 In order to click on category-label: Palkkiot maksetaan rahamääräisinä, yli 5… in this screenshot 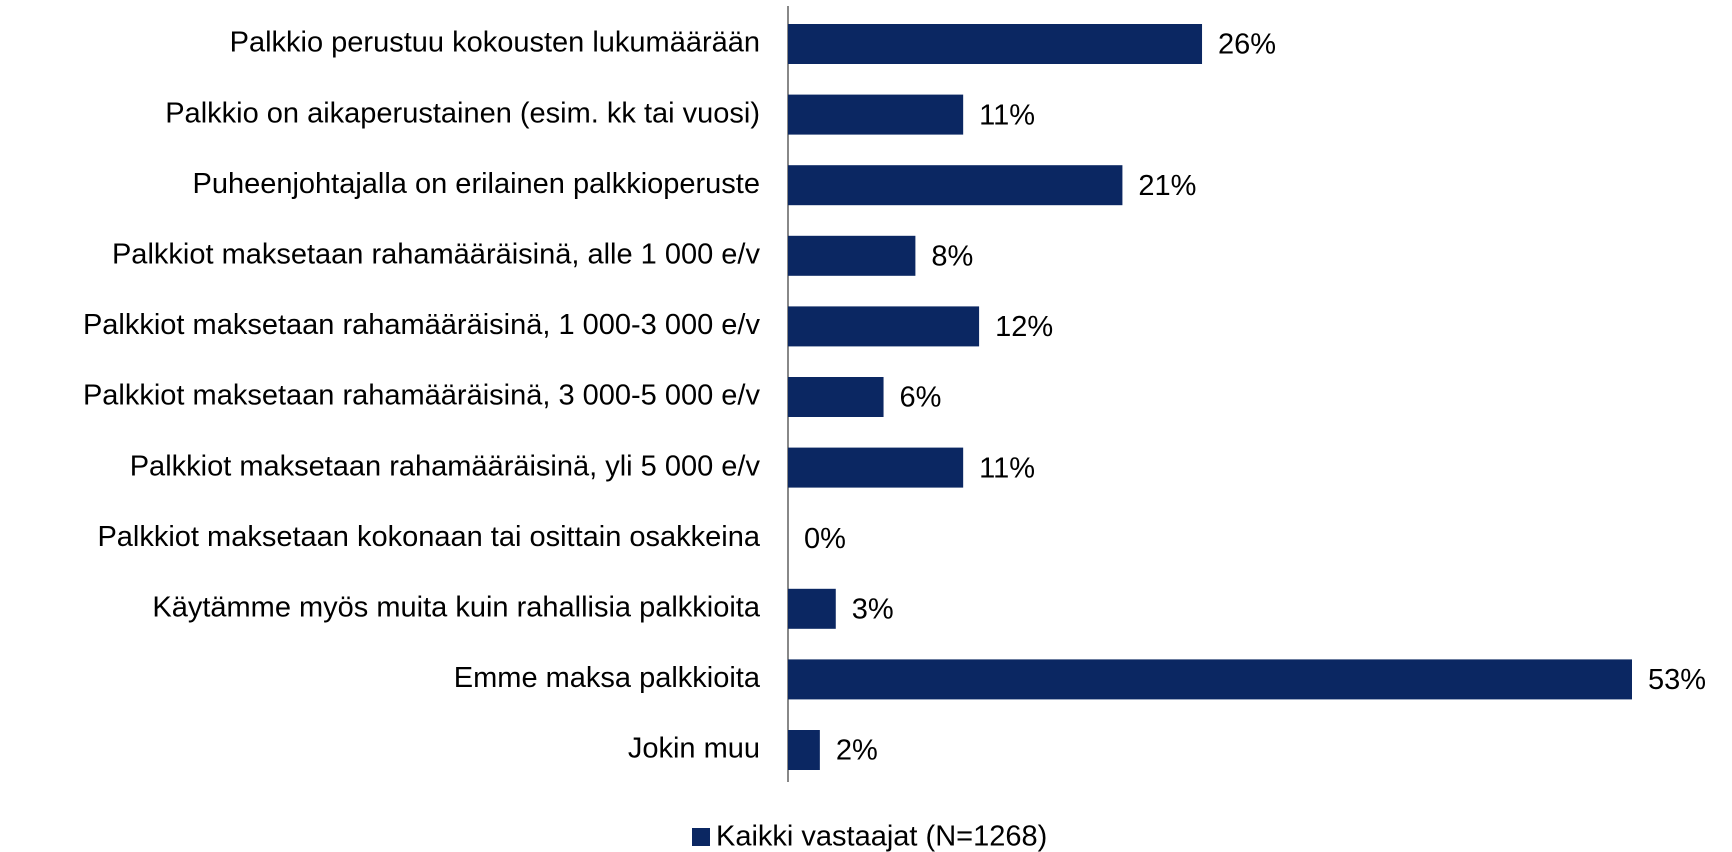, I will do `click(445, 466)`.